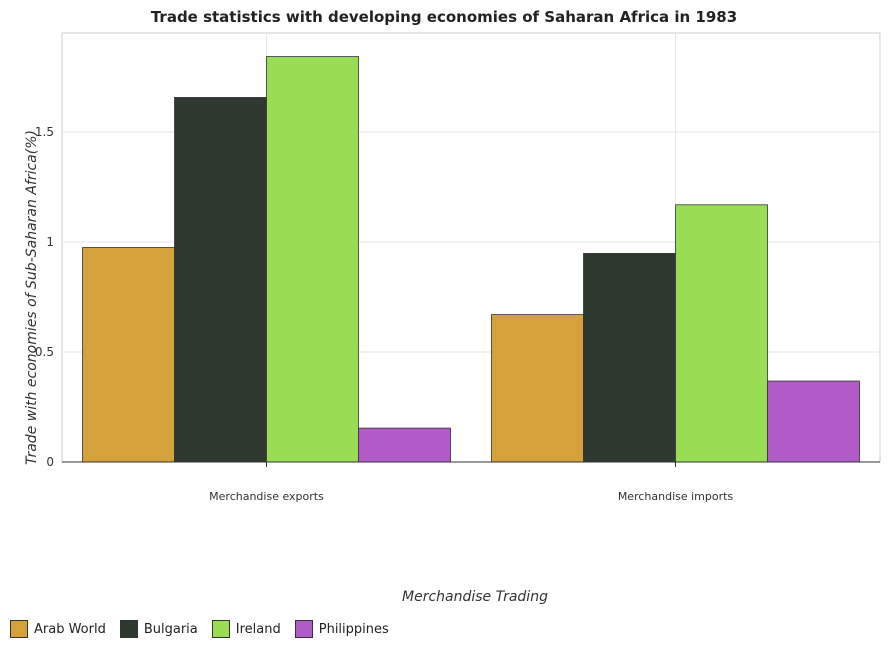  I want to click on legend-label: Philippines, so click(353, 629).